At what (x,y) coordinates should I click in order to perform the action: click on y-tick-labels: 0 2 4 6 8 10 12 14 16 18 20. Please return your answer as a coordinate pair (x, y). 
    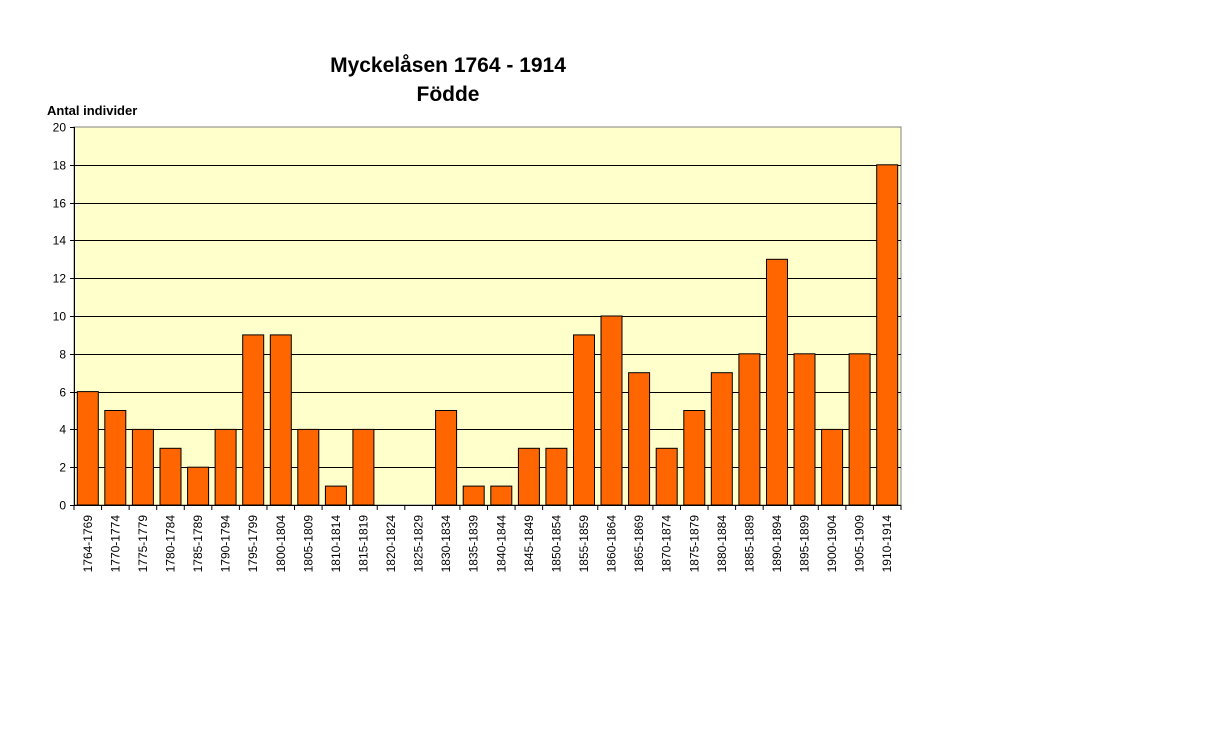
    Looking at the image, I should click on (60, 317).